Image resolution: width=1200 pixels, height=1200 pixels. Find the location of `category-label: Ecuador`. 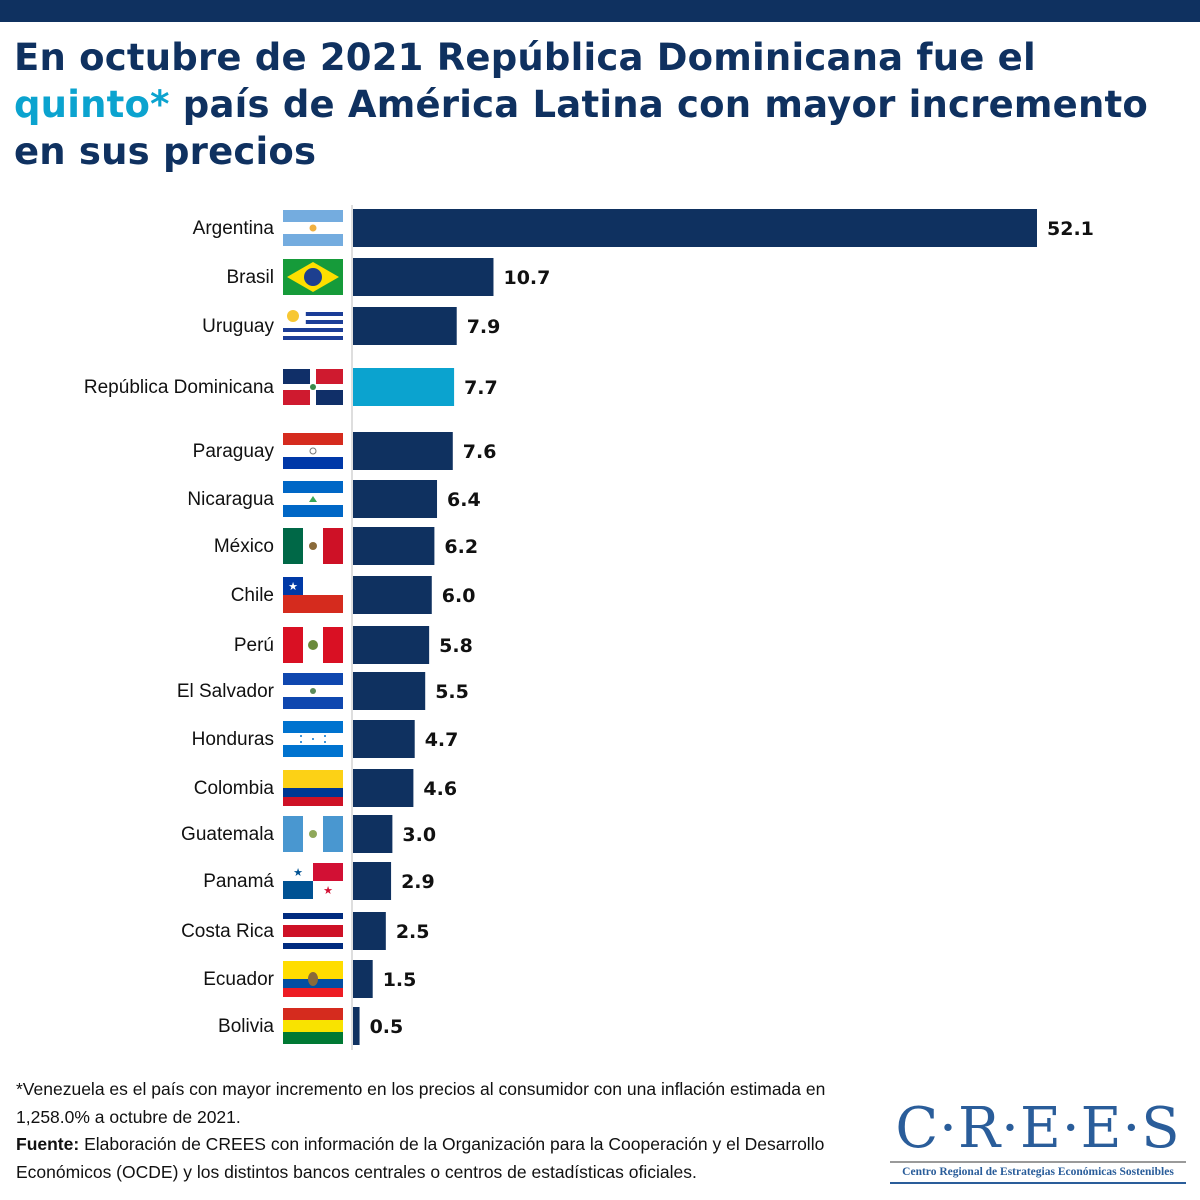

category-label: Ecuador is located at coordinates (238, 979).